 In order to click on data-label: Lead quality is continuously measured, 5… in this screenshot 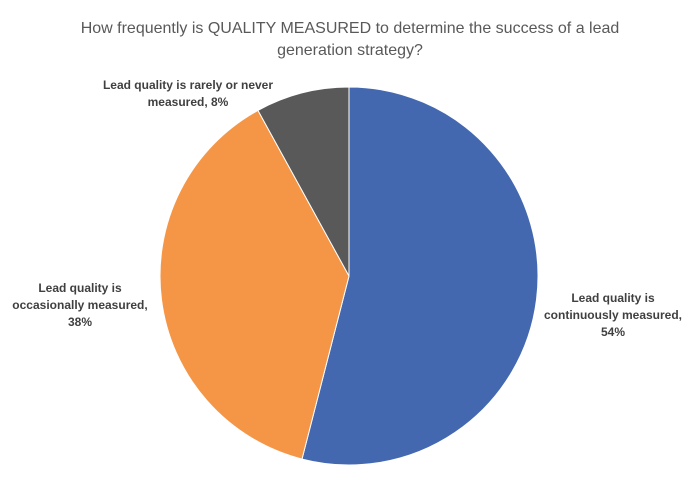, I will do `click(613, 315)`.